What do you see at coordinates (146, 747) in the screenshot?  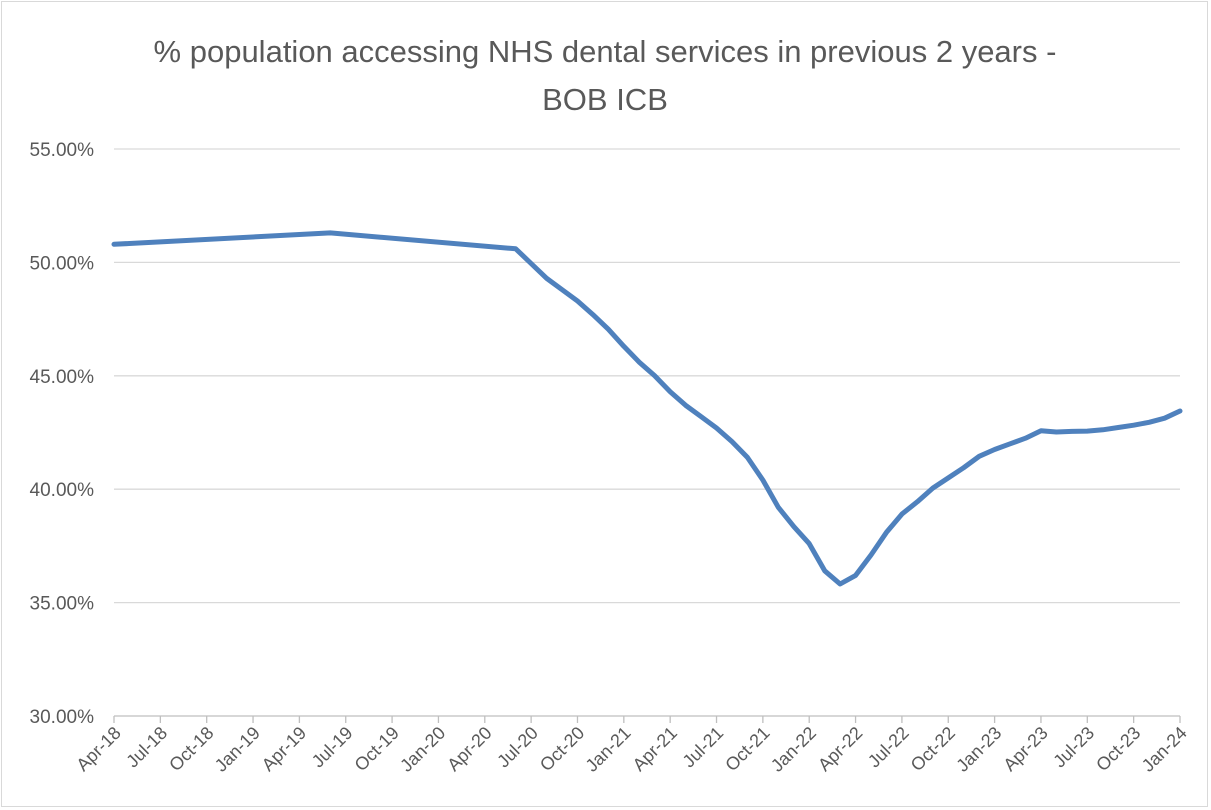 I see `x-tick-label: Jul-18` at bounding box center [146, 747].